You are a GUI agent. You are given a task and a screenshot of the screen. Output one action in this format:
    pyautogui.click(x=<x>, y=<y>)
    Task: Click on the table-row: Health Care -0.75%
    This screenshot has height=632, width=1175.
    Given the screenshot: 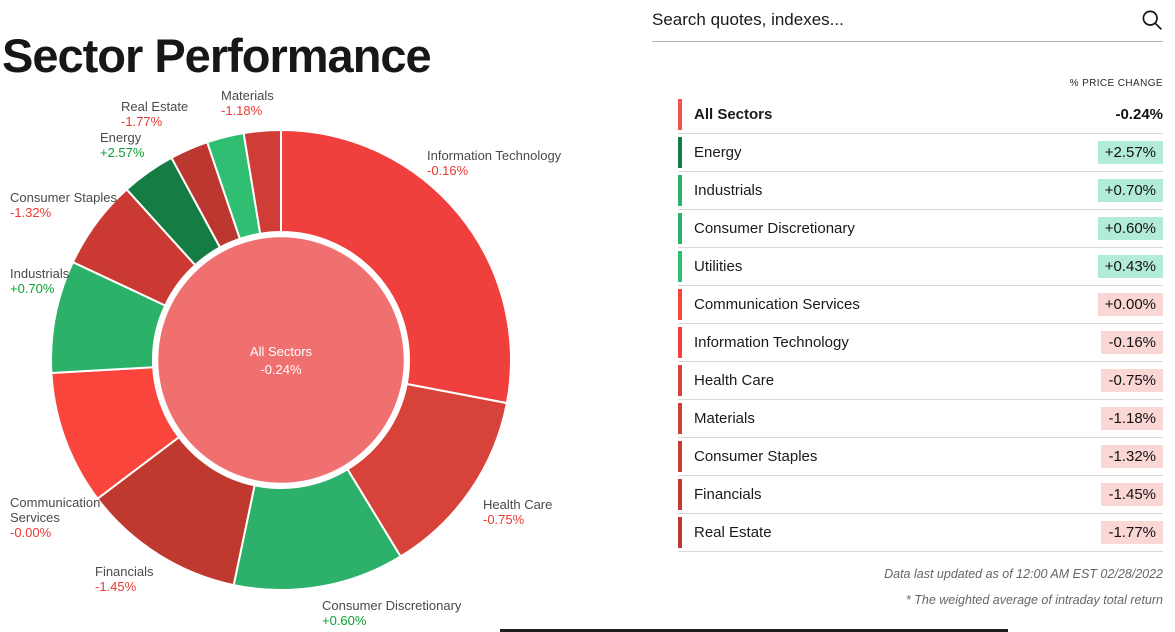 What is the action you would take?
    pyautogui.click(x=920, y=381)
    